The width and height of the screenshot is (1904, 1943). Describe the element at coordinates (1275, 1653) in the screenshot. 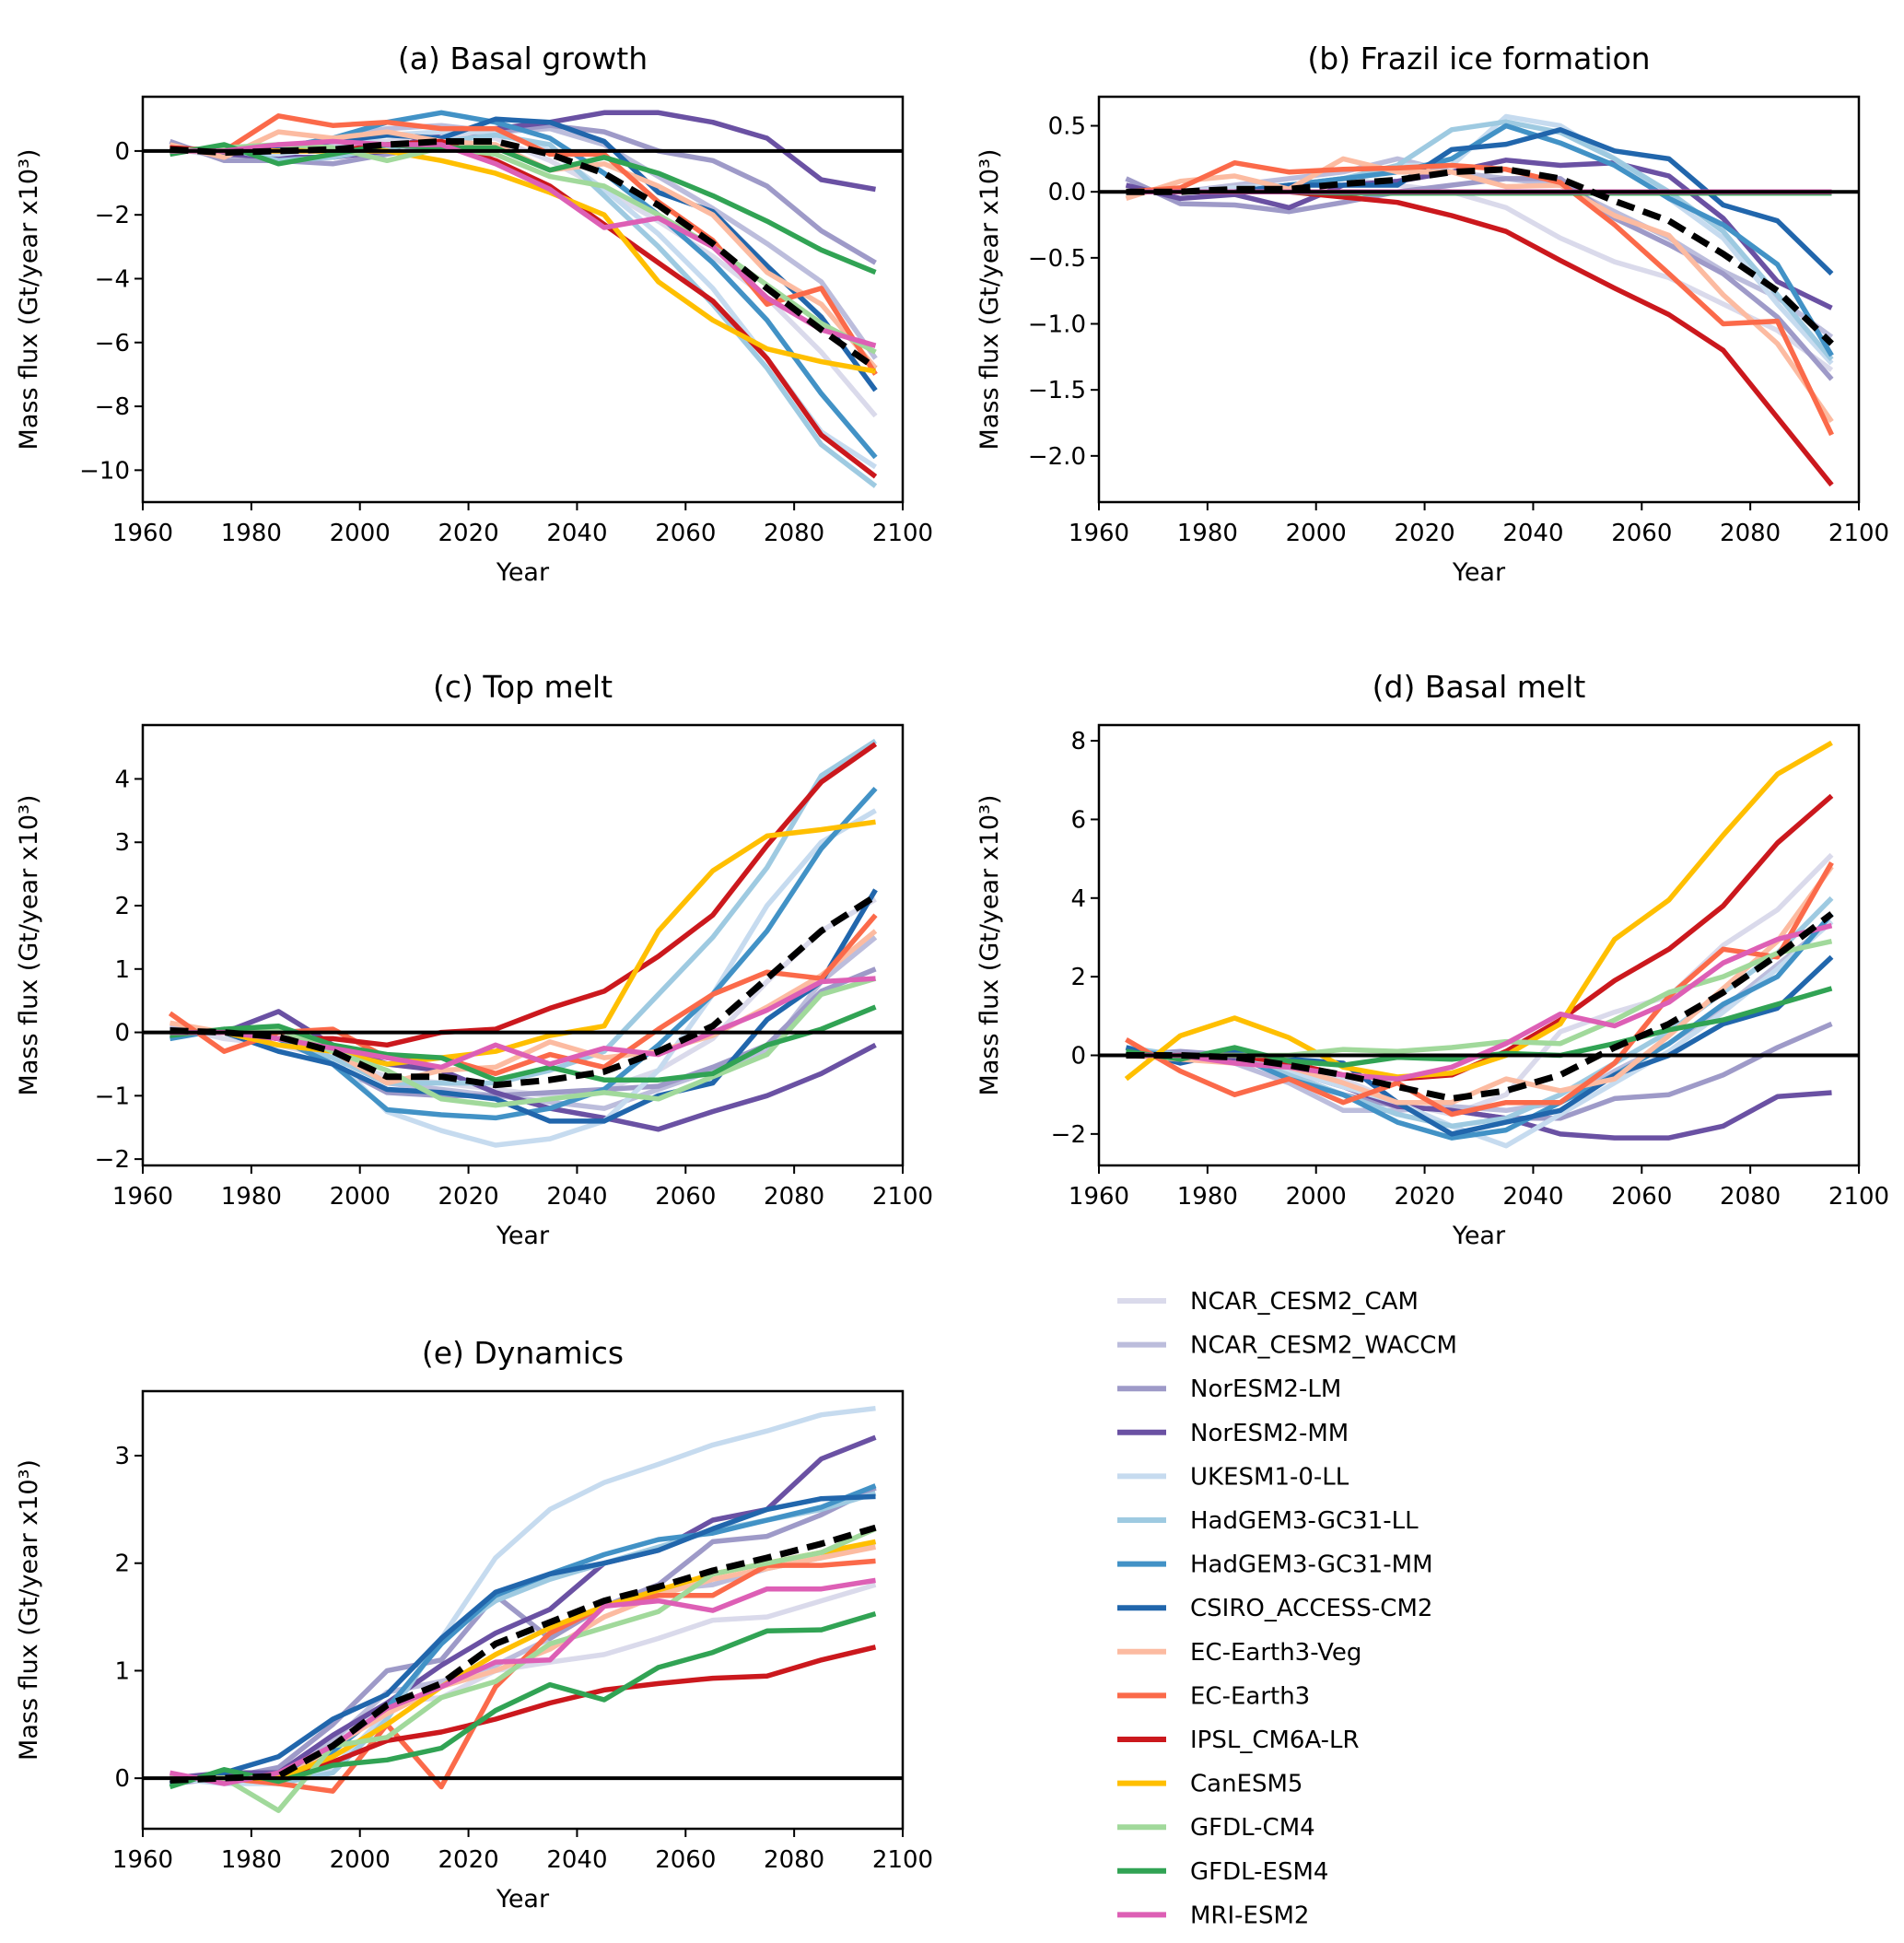

I see `legend-label: EC-Earth3-Veg` at that location.